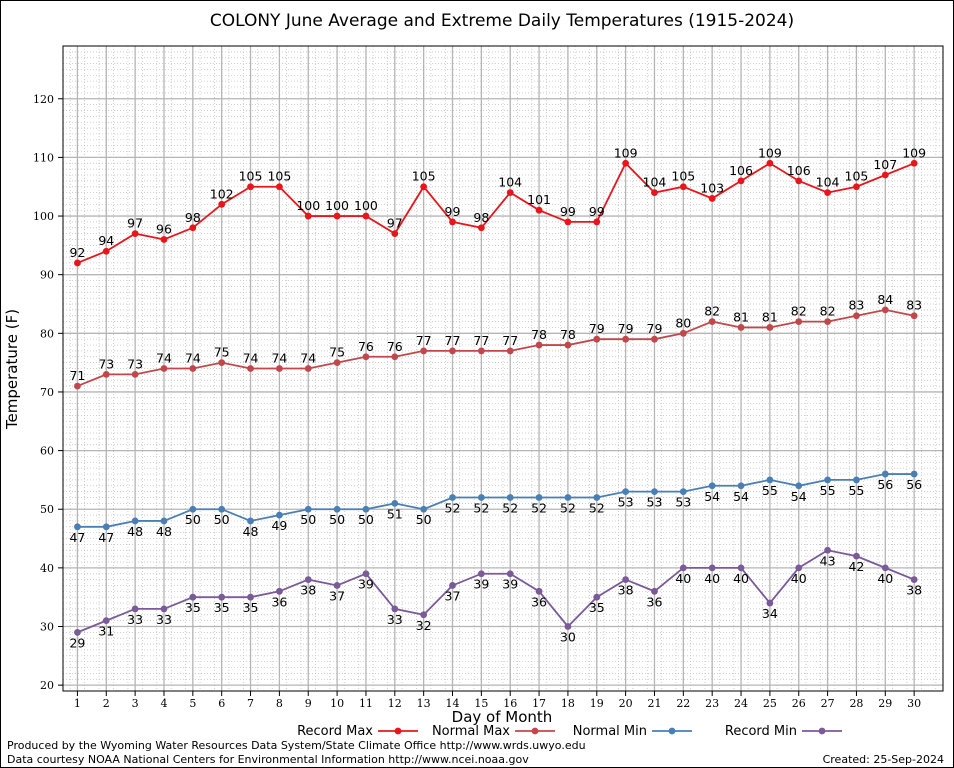 Image resolution: width=954 pixels, height=768 pixels. Describe the element at coordinates (539, 601) in the screenshot. I see `data-label: 36` at that location.